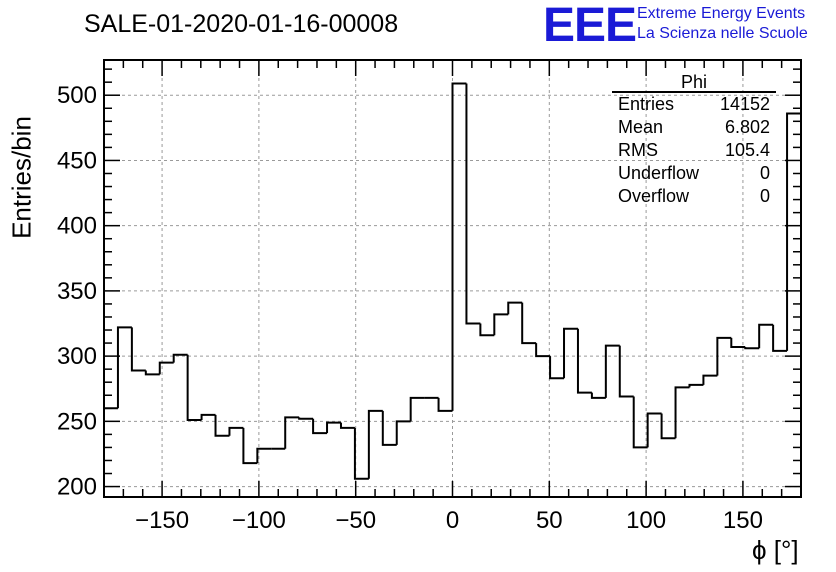  I want to click on x-tick-label: −100, so click(259, 520).